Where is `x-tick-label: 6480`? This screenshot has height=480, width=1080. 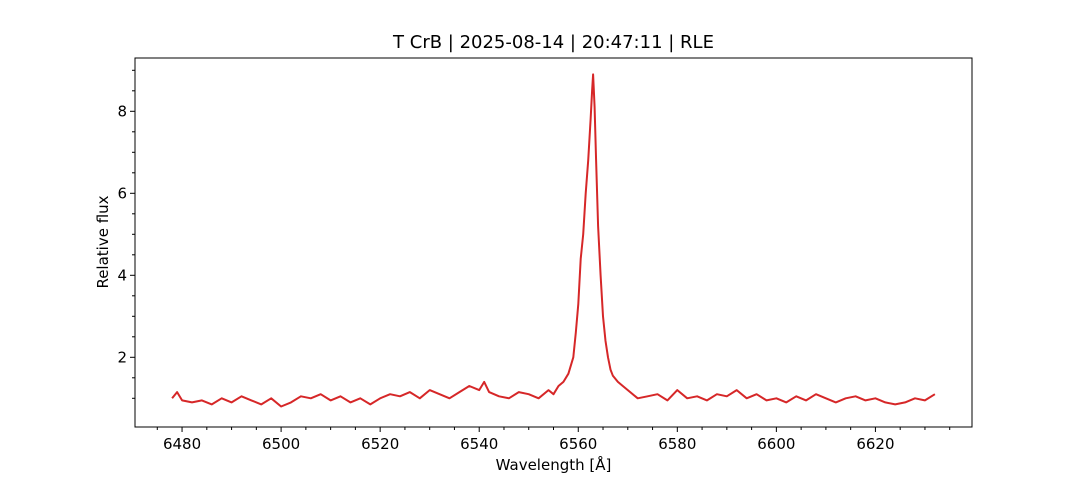
x-tick-label: 6480 is located at coordinates (182, 444).